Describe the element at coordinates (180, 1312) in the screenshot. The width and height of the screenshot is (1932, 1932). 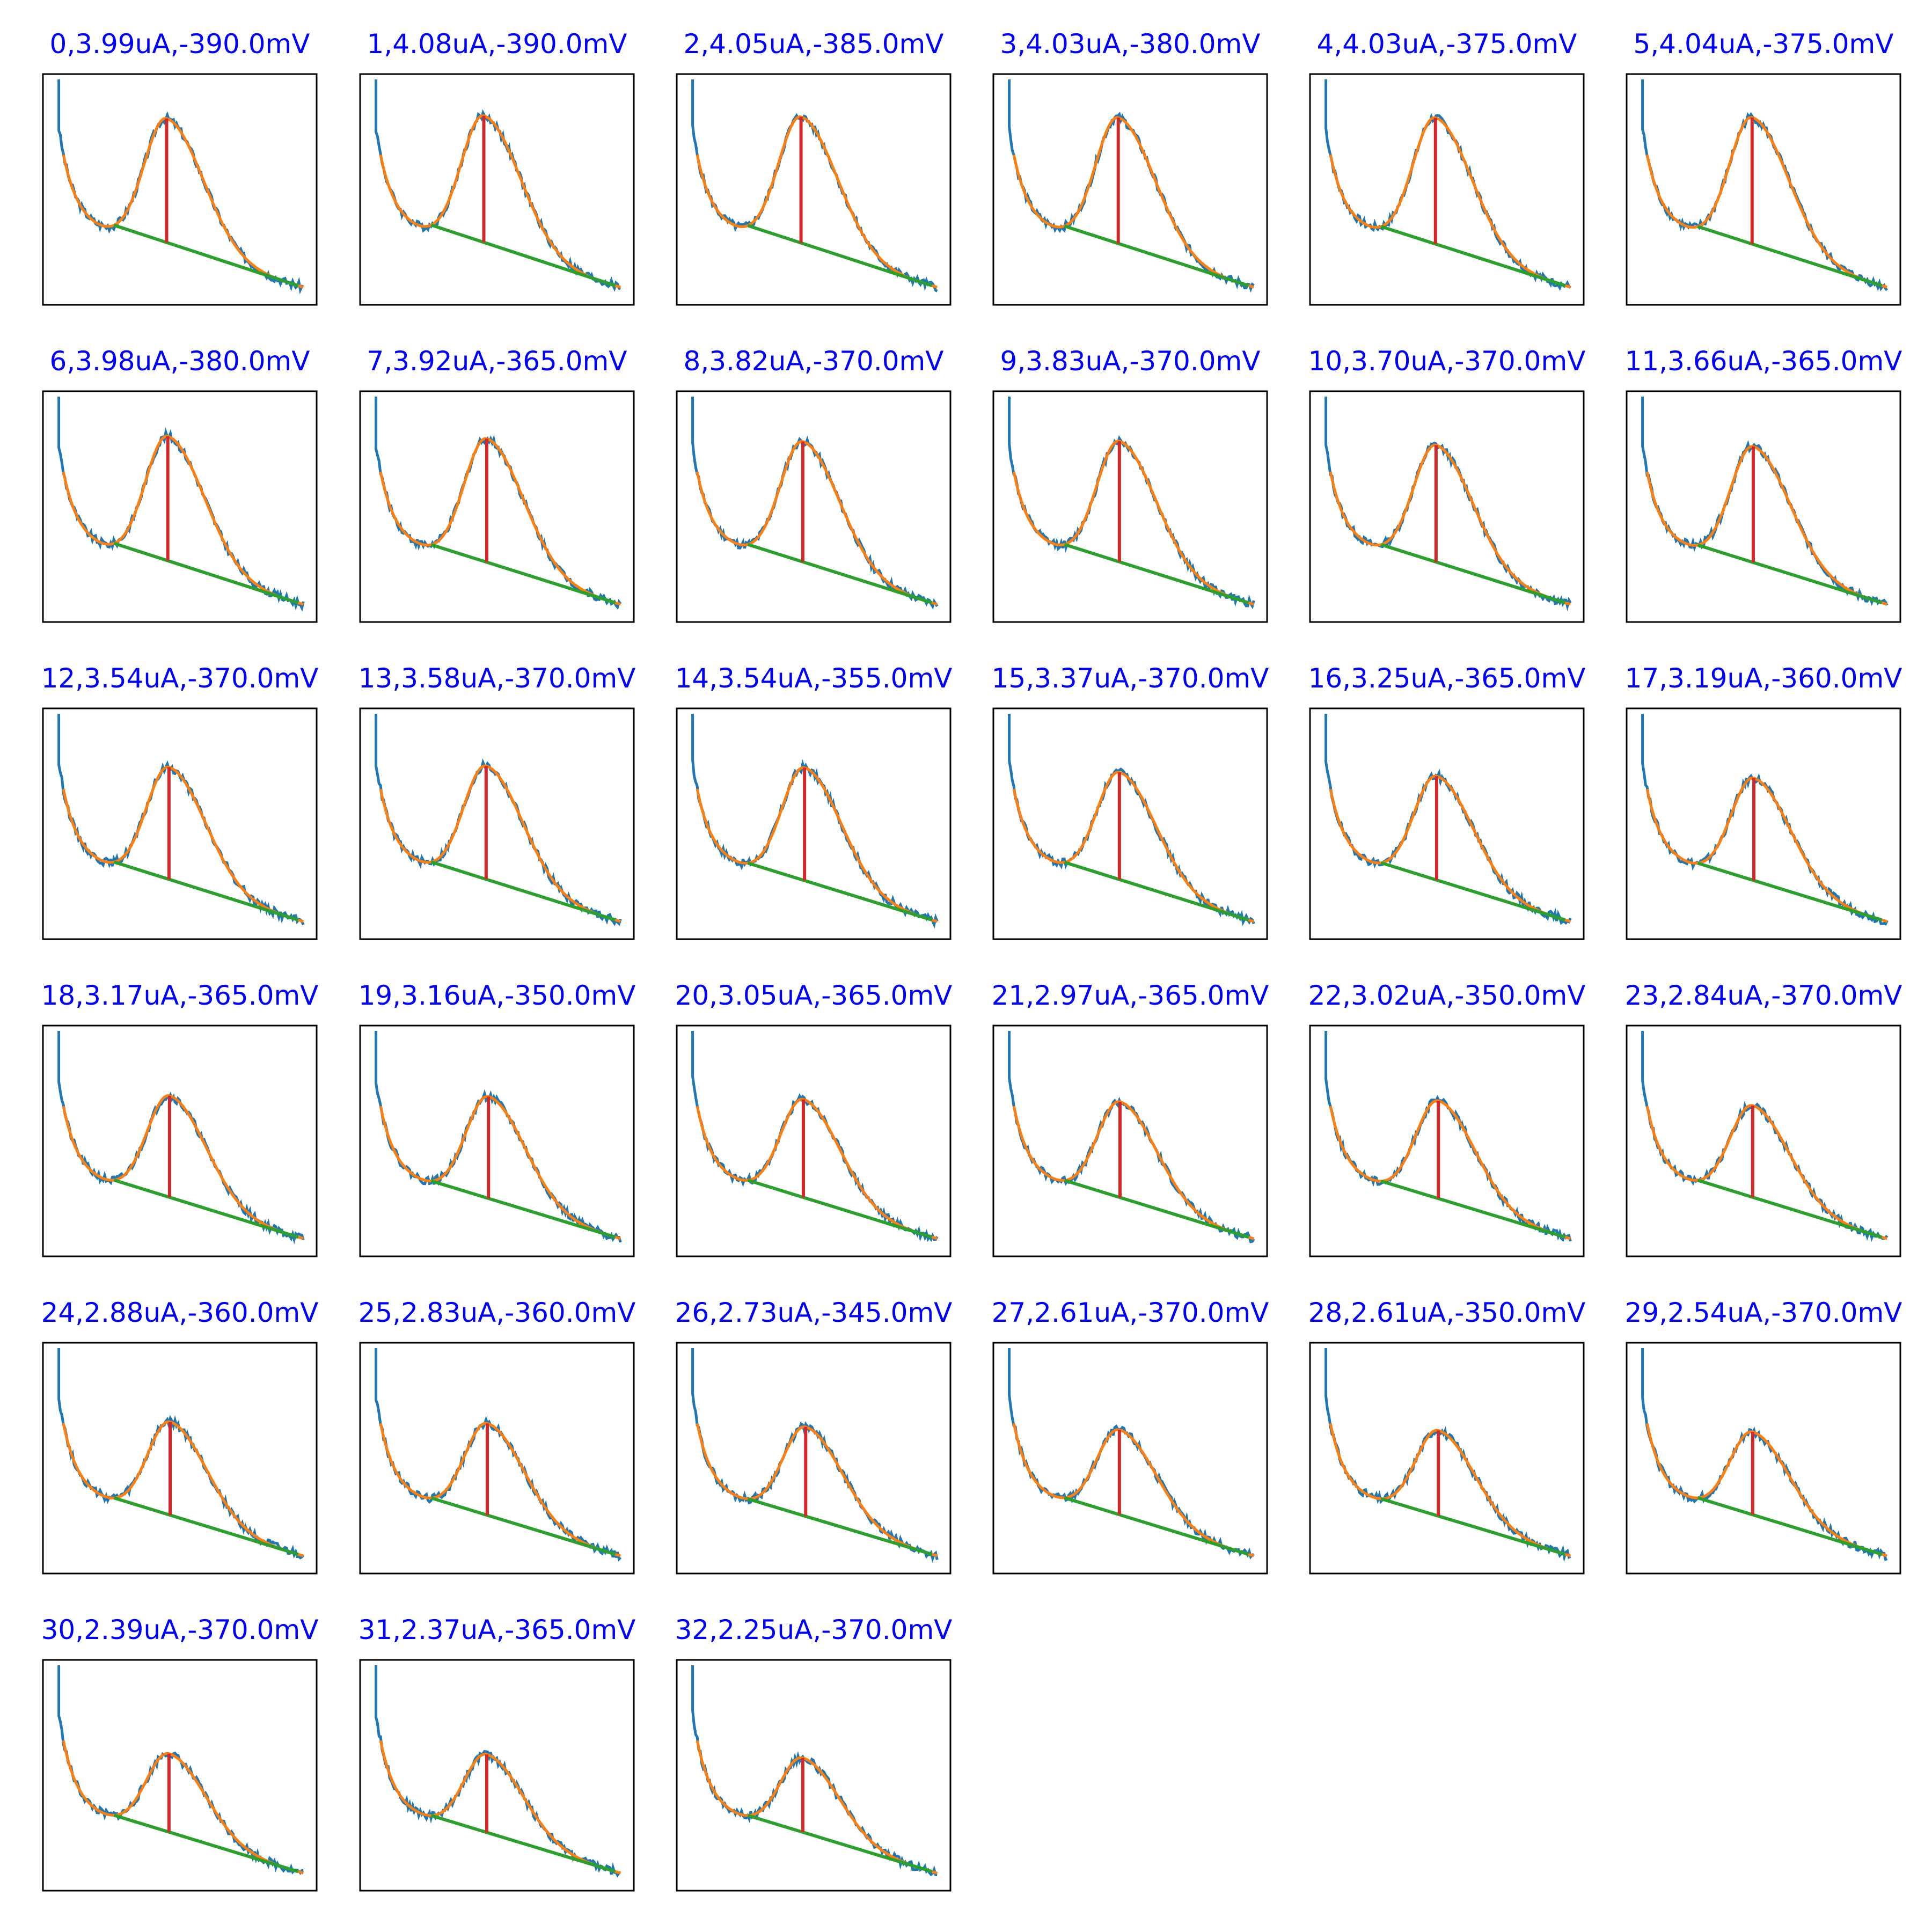
I see `panel-title: 24,2.88uA,-360.0mV` at that location.